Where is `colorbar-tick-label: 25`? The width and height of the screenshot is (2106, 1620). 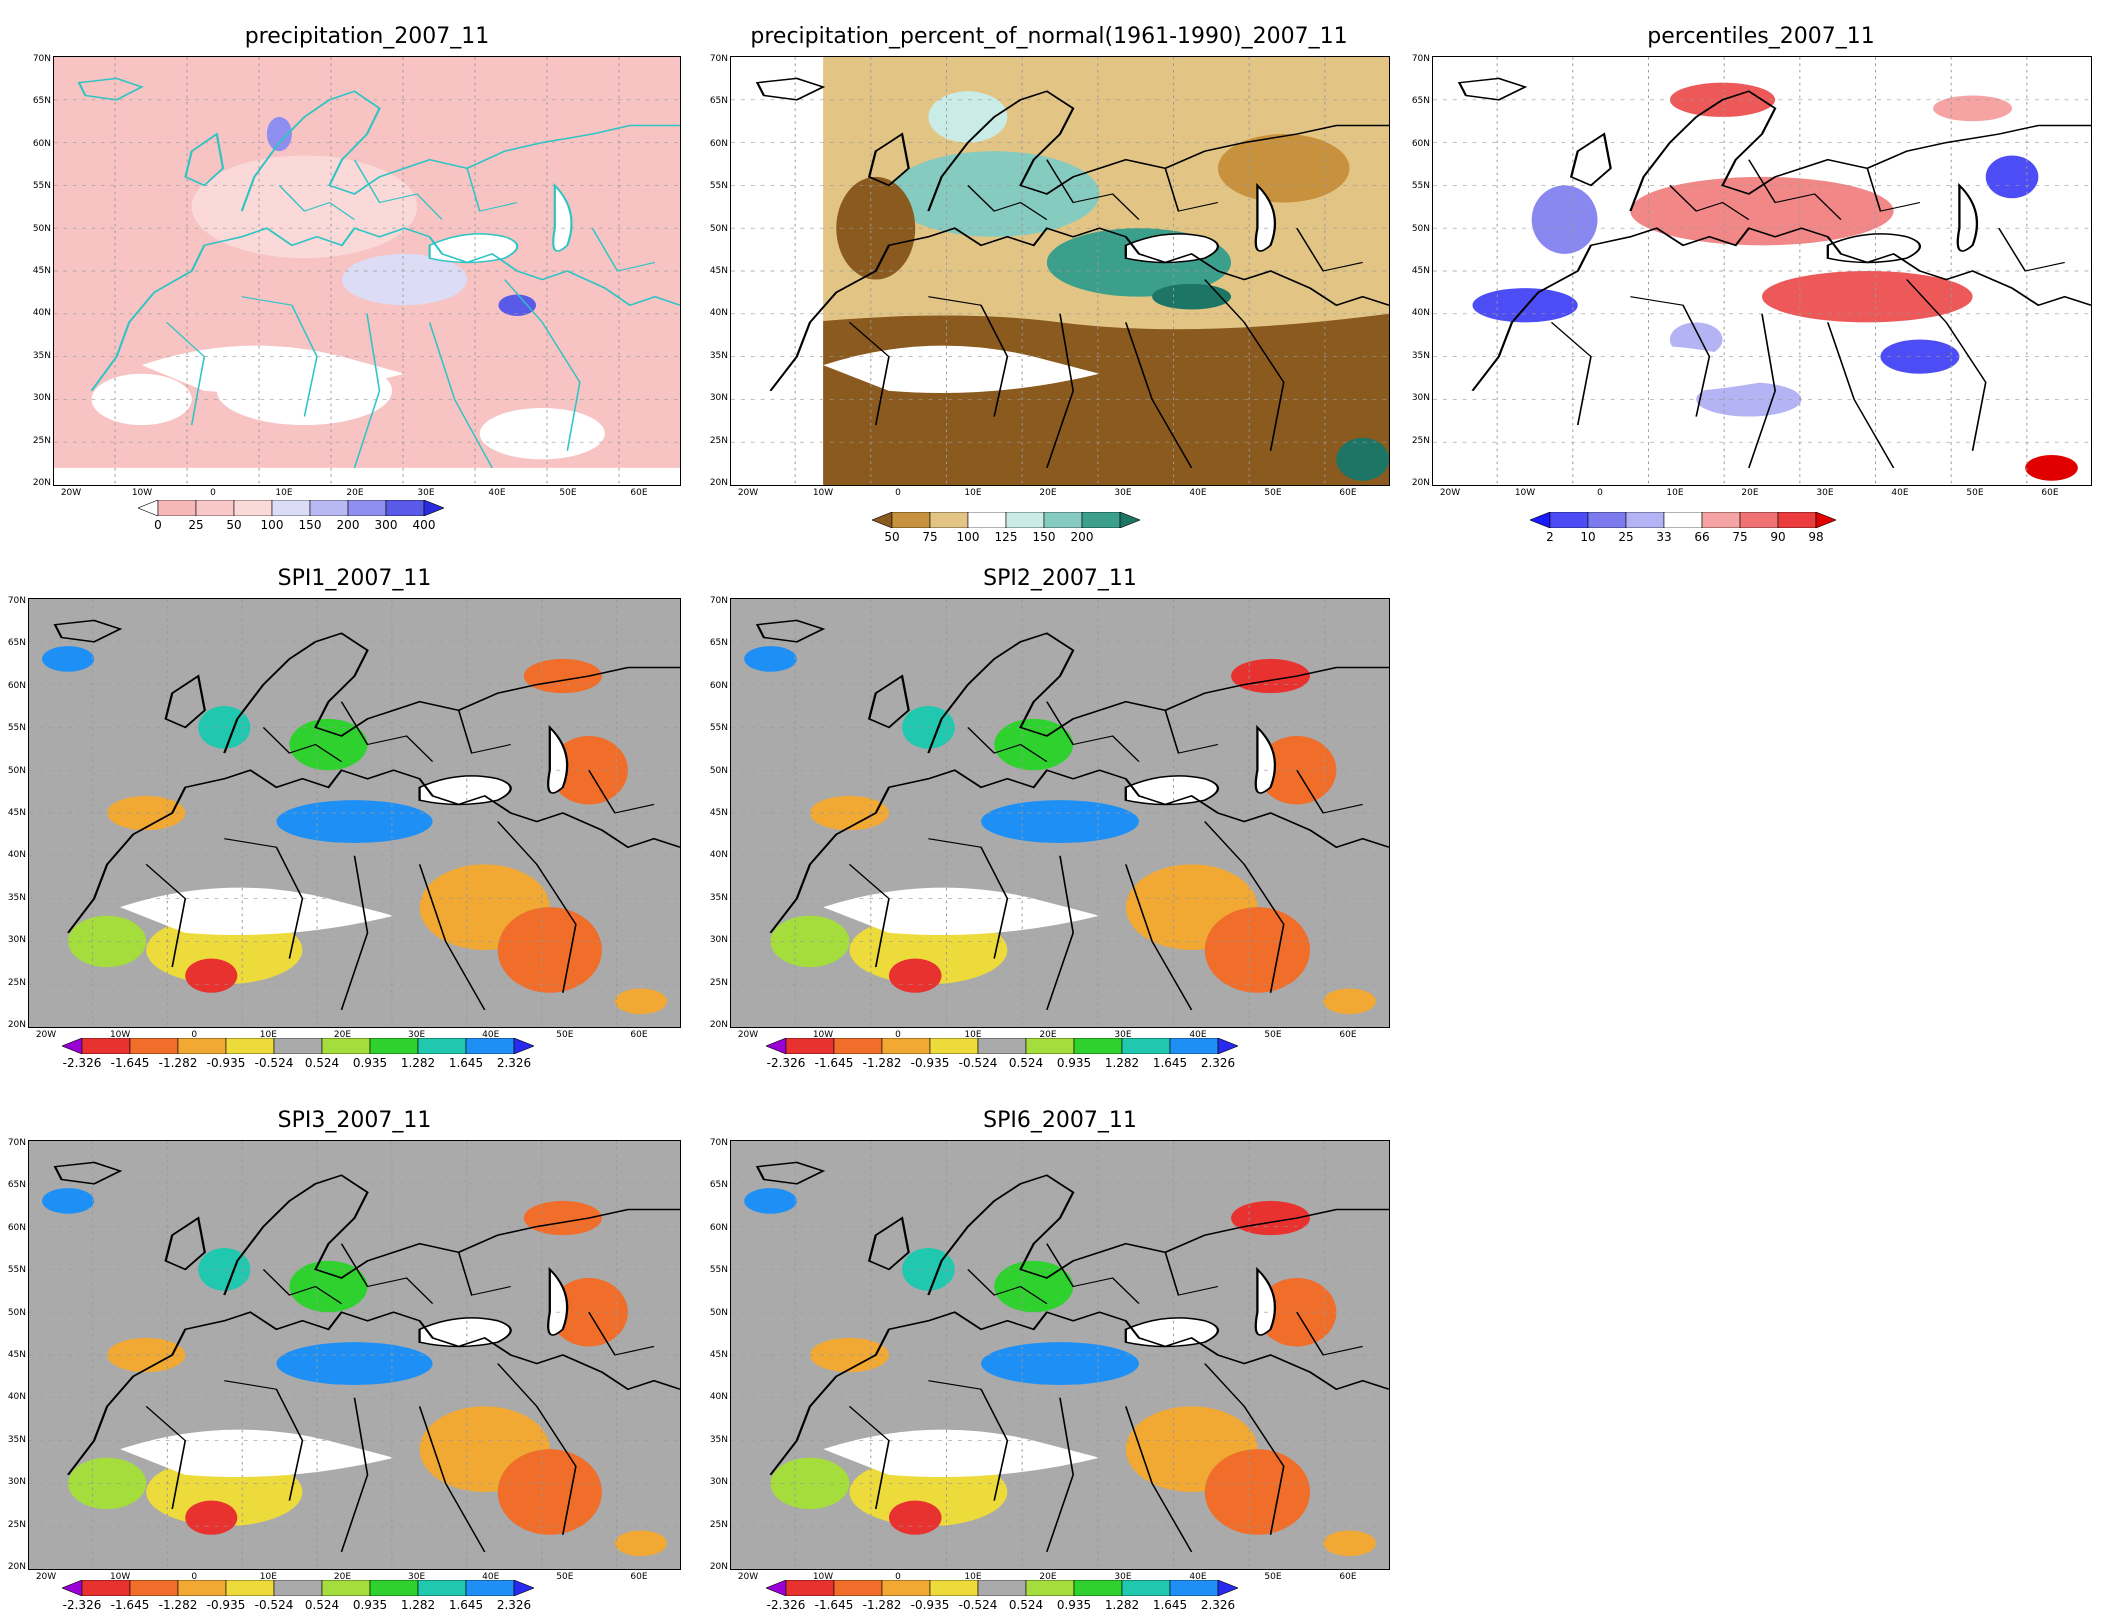
colorbar-tick-label: 25 is located at coordinates (196, 525).